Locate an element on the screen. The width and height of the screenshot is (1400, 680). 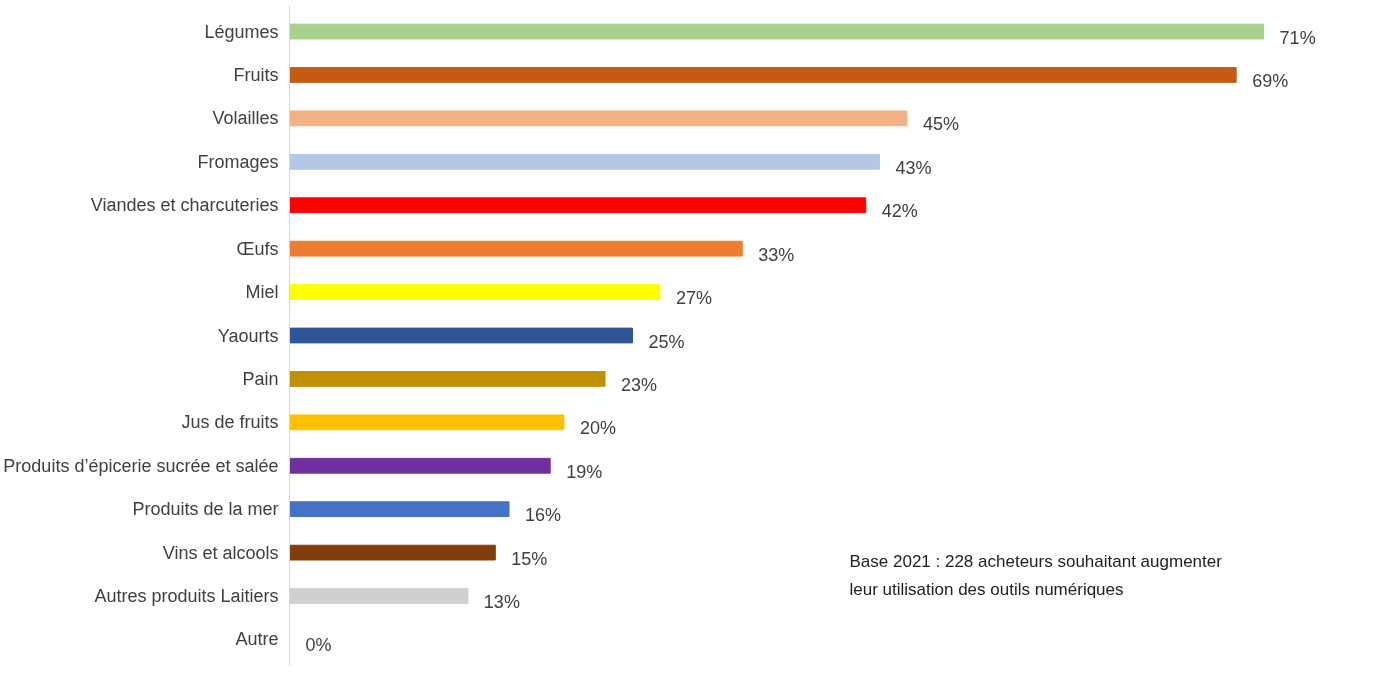
data-label: 23% is located at coordinates (639, 384).